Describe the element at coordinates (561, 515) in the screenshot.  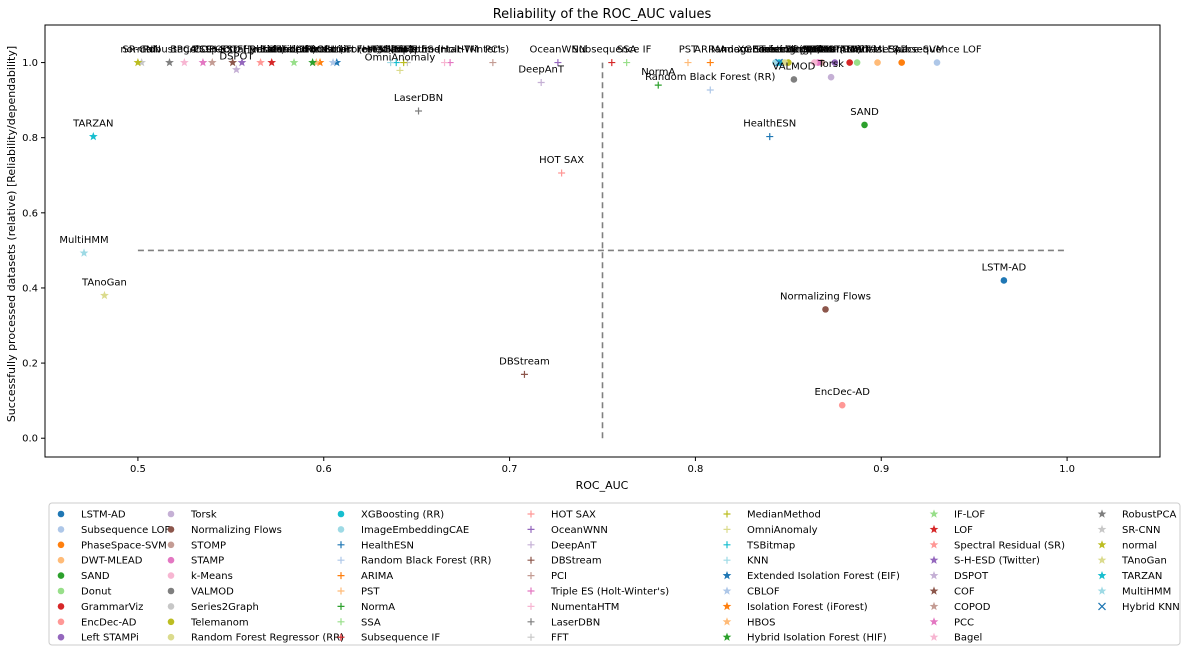
I see `legend-item-hot-sax: HOT SAX` at that location.